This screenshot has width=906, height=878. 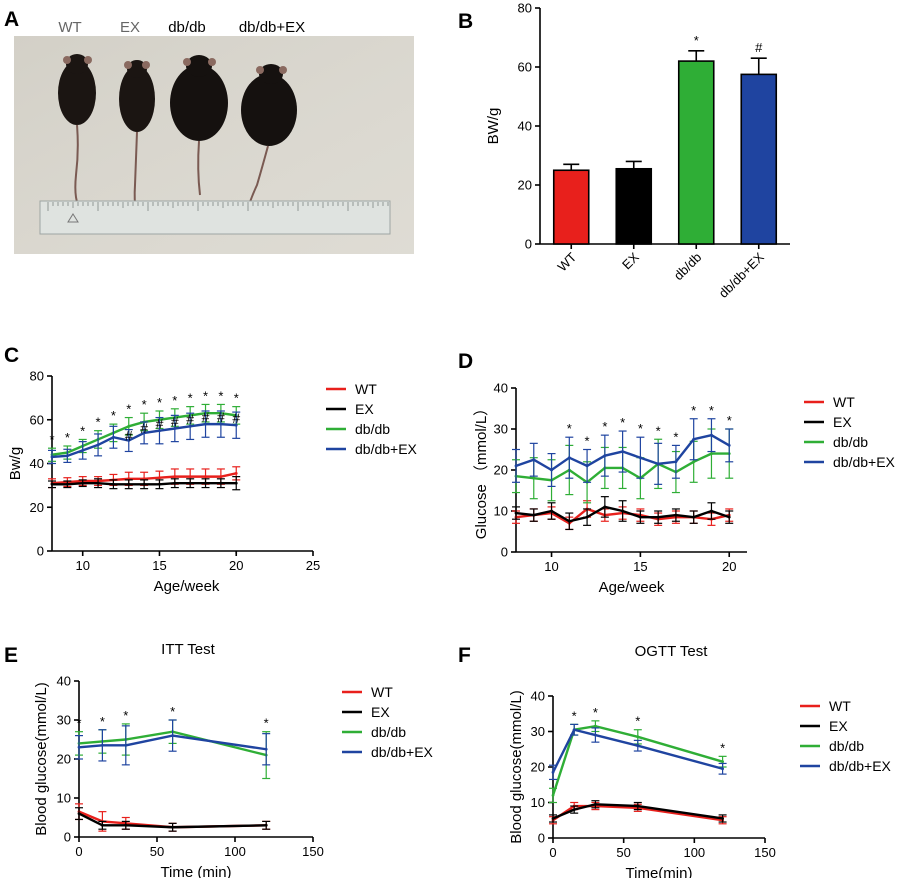 I want to click on mouse-wt, so click(x=77, y=130).